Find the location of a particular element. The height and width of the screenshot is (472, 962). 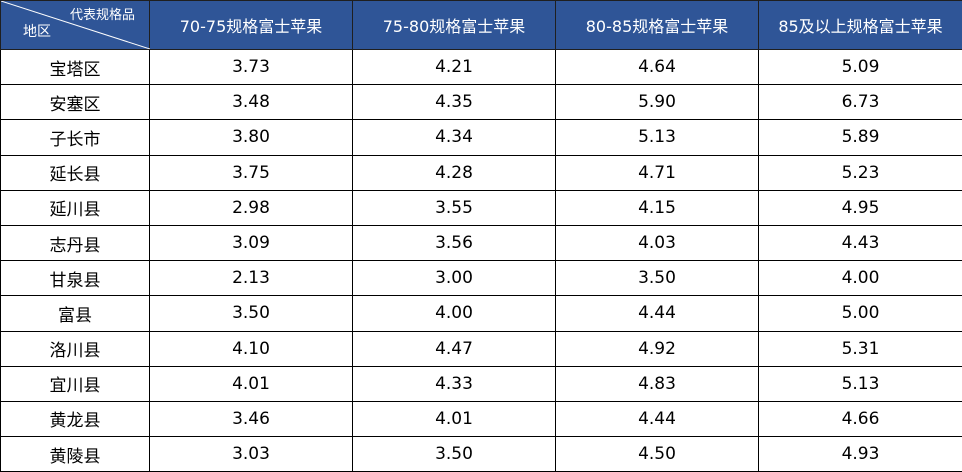

price-cell: 4.71 is located at coordinates (657, 172).